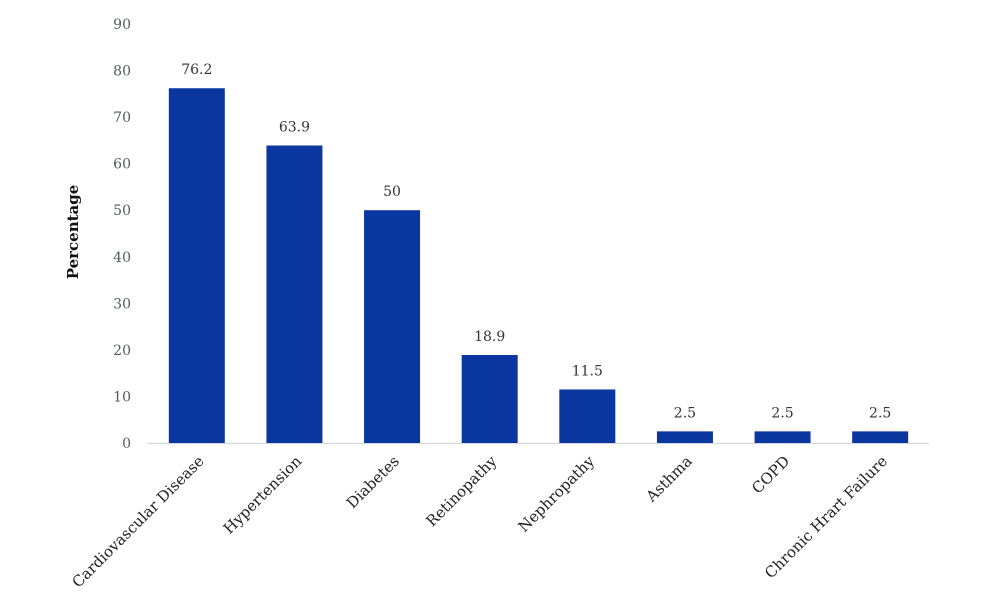 This screenshot has width=1000, height=611. What do you see at coordinates (126, 444) in the screenshot?
I see `y-tick-label: 0` at bounding box center [126, 444].